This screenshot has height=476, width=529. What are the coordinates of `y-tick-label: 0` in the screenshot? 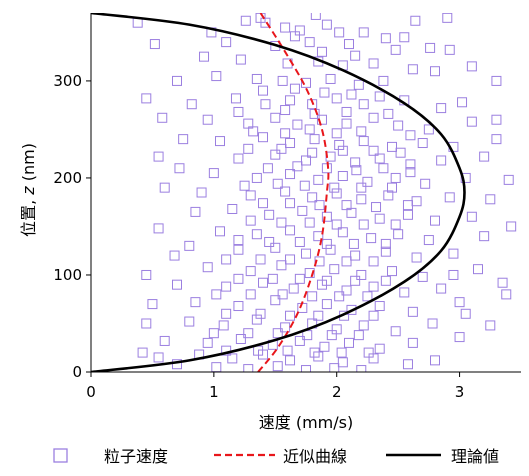 It's located at (77, 372).